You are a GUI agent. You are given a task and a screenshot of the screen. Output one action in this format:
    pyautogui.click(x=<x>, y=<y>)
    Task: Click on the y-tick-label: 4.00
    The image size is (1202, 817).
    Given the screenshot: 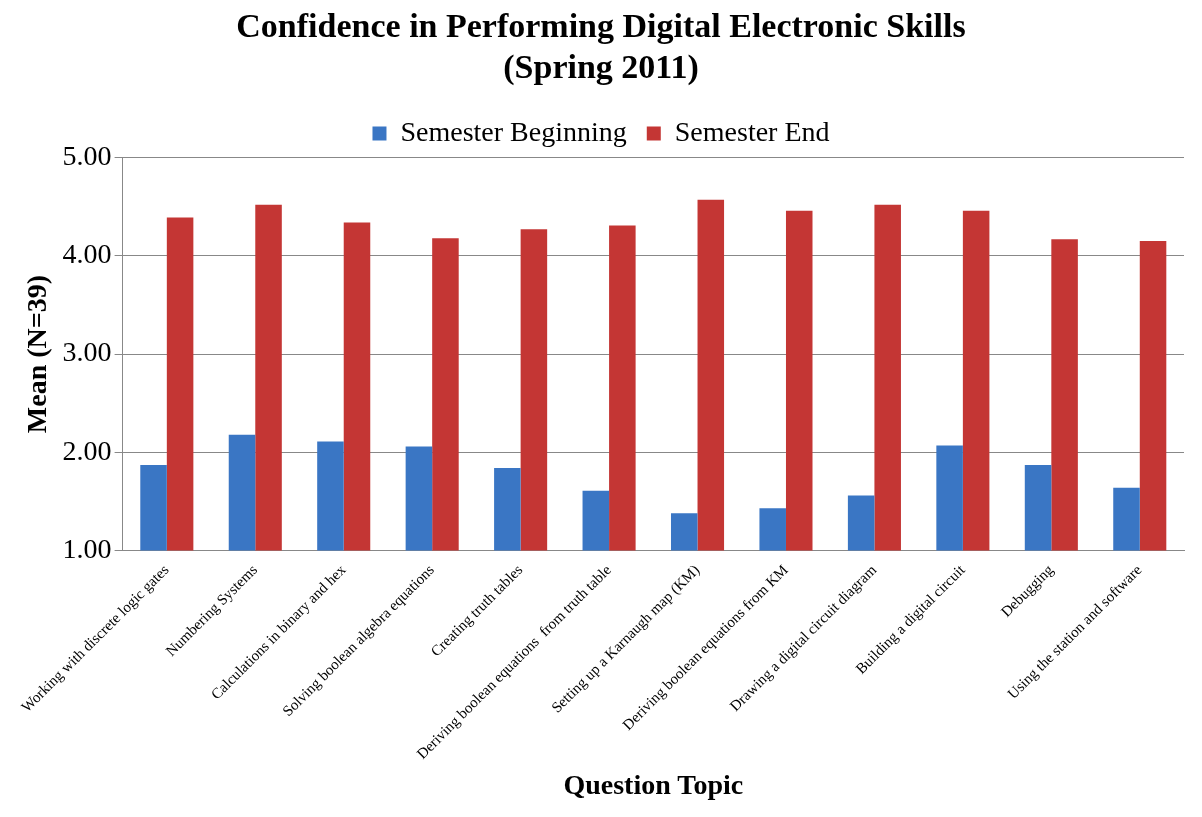 What is the action you would take?
    pyautogui.click(x=87, y=254)
    